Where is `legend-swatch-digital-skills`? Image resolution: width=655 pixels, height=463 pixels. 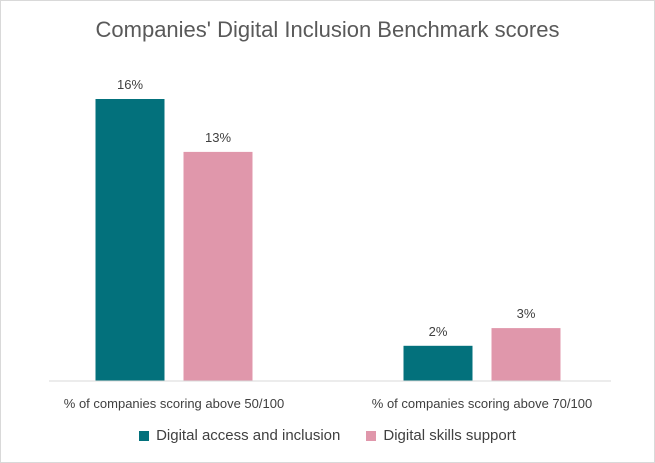
legend-swatch-digital-skills is located at coordinates (371, 435).